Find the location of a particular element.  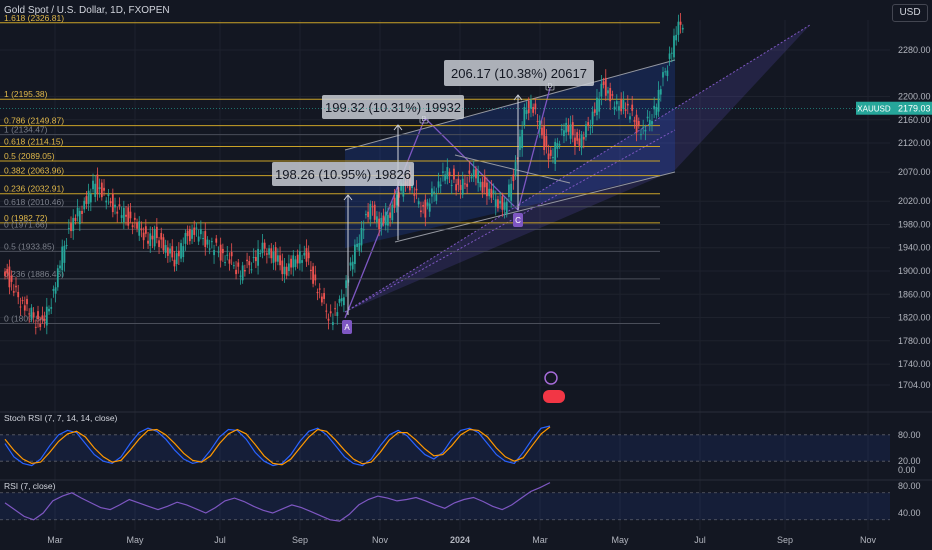

measure-label-text: 198.26 (10.95%) 19826 is located at coordinates (343, 174).